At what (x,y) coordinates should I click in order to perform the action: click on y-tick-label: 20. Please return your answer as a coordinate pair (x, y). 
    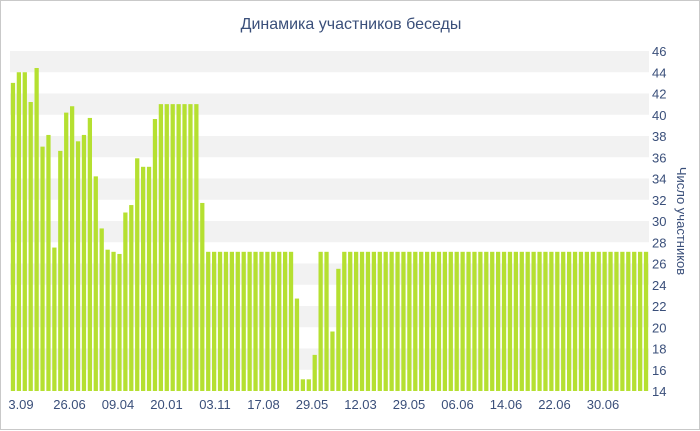
    Looking at the image, I should click on (659, 327).